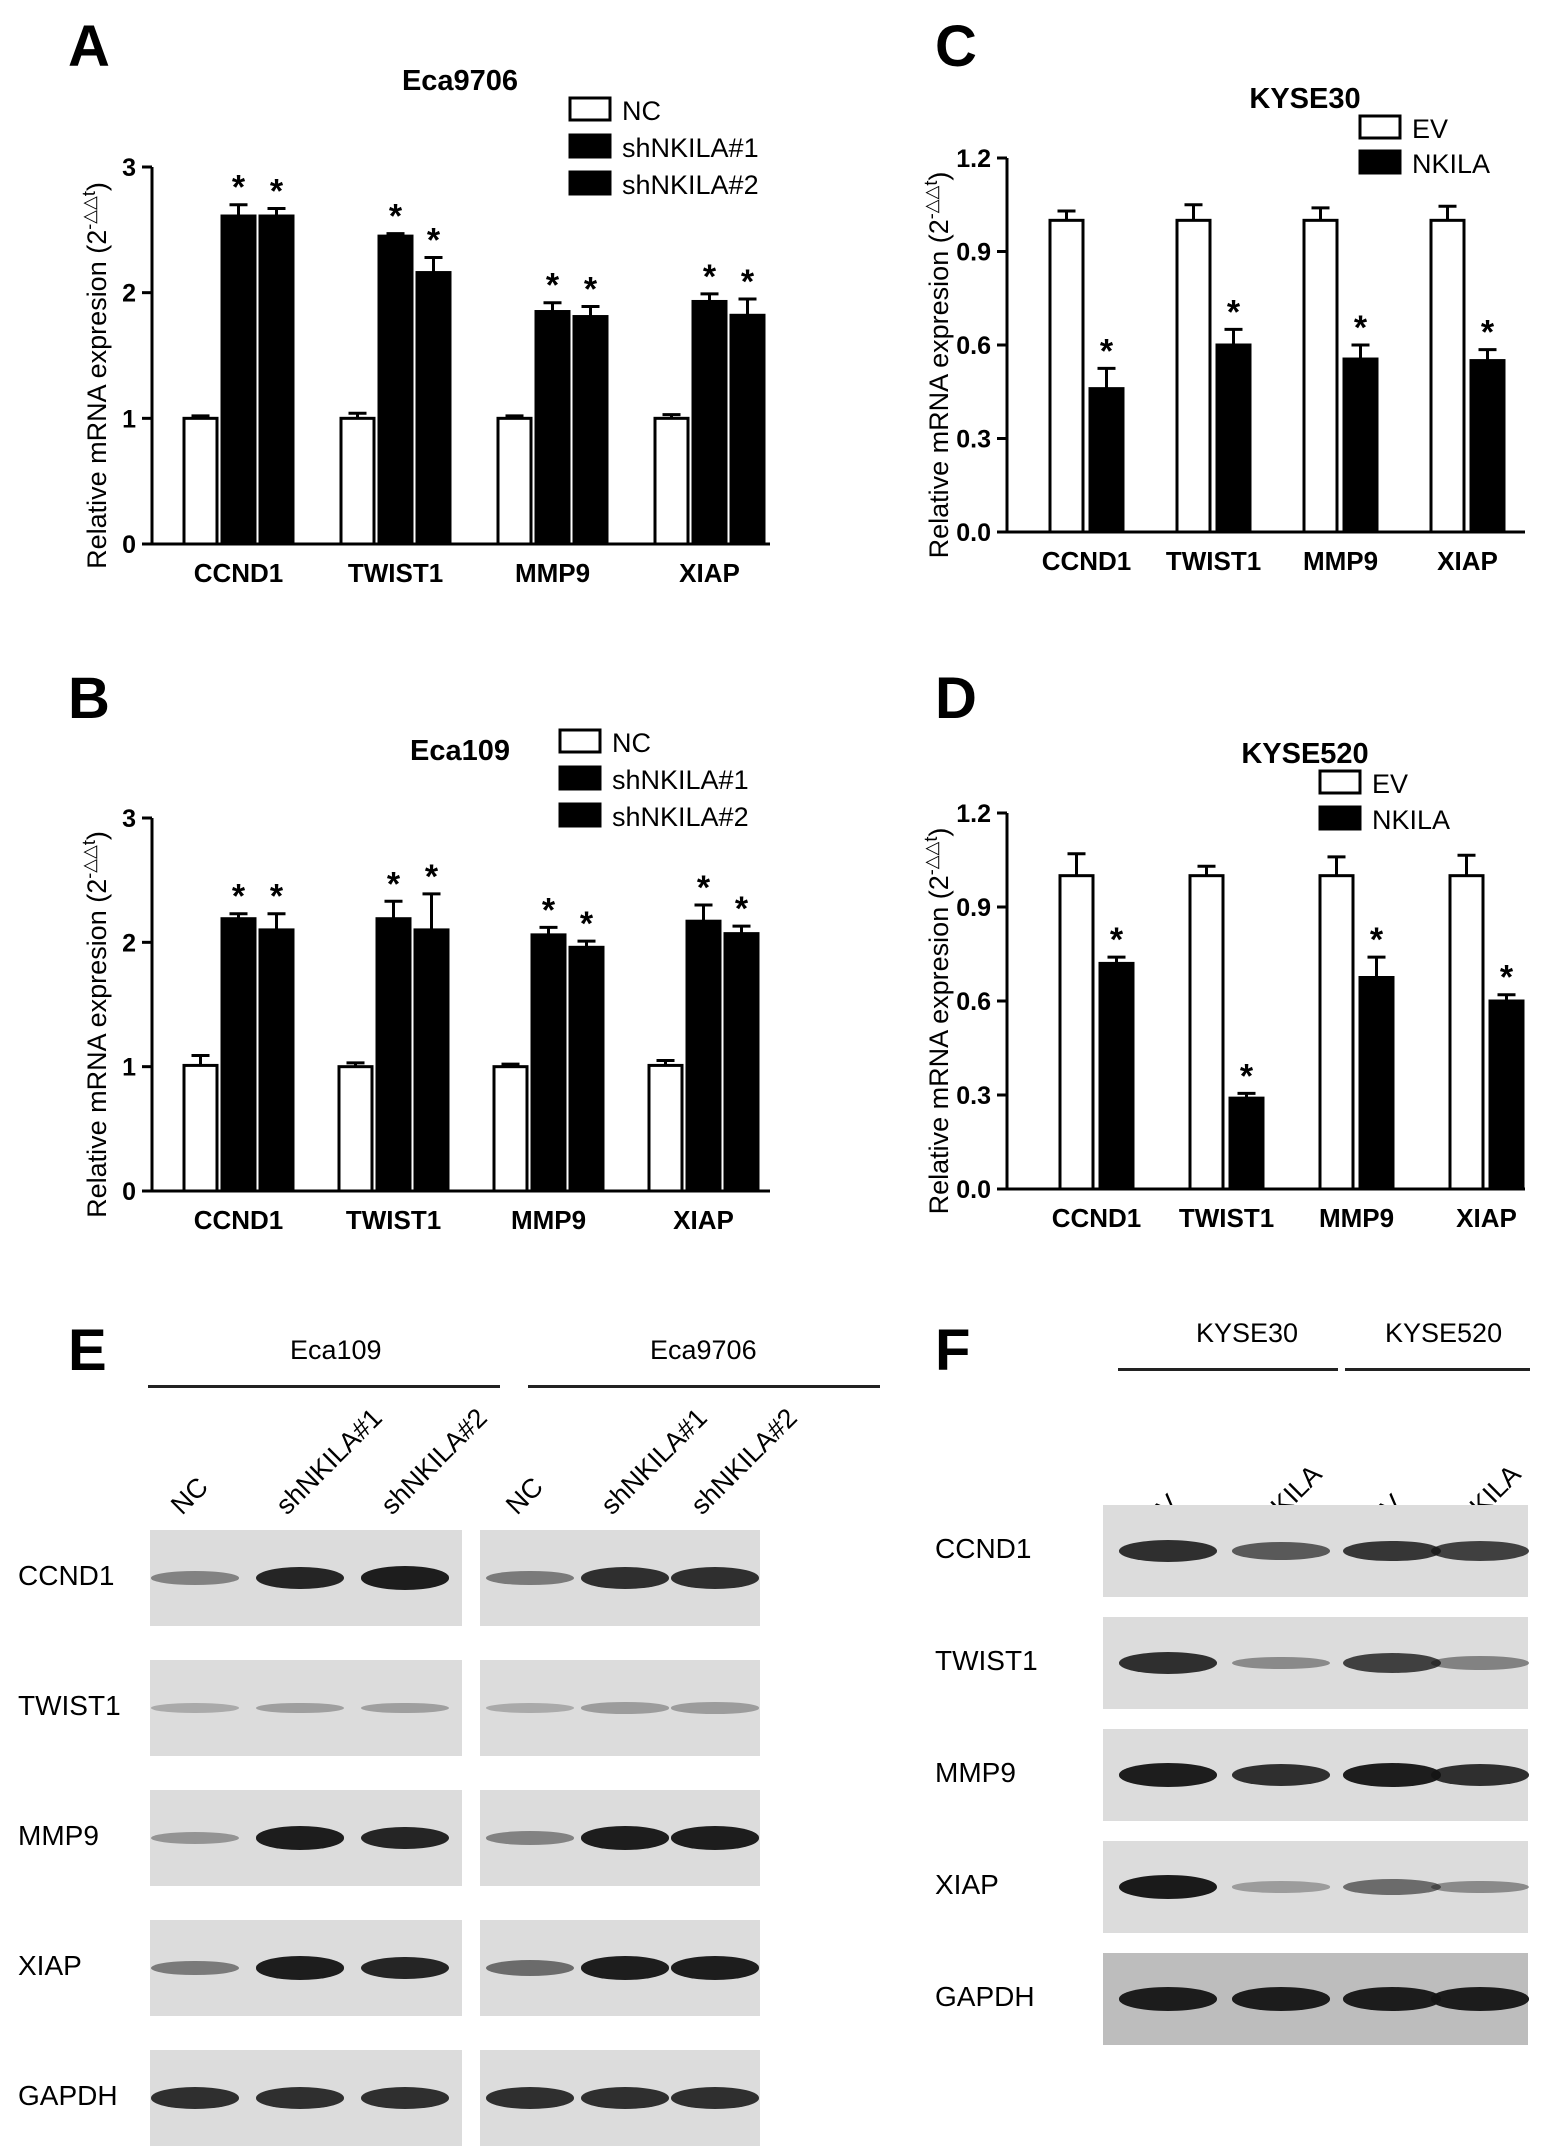  Describe the element at coordinates (87, 1350) in the screenshot. I see `panel-letter-e: E` at that location.